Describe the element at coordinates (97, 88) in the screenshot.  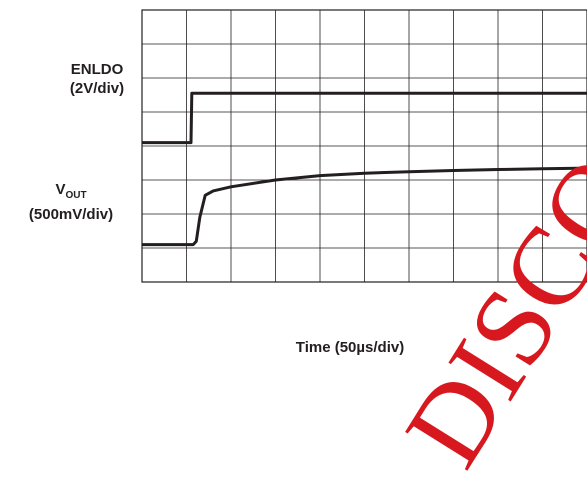
I see `enldo-scale: (2V/div)` at that location.